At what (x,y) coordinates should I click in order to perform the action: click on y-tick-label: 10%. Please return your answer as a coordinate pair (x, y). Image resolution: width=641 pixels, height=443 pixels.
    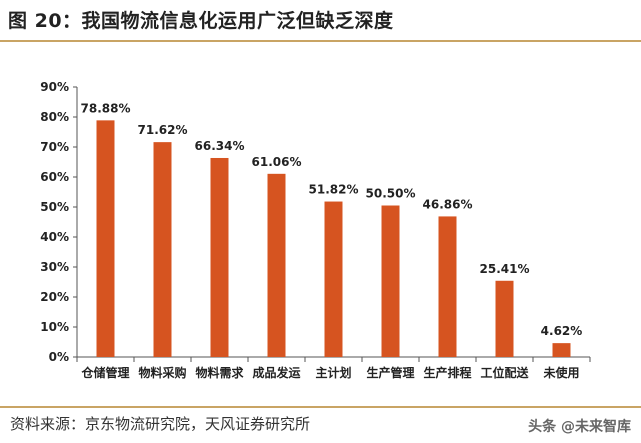
    Looking at the image, I should click on (54, 327).